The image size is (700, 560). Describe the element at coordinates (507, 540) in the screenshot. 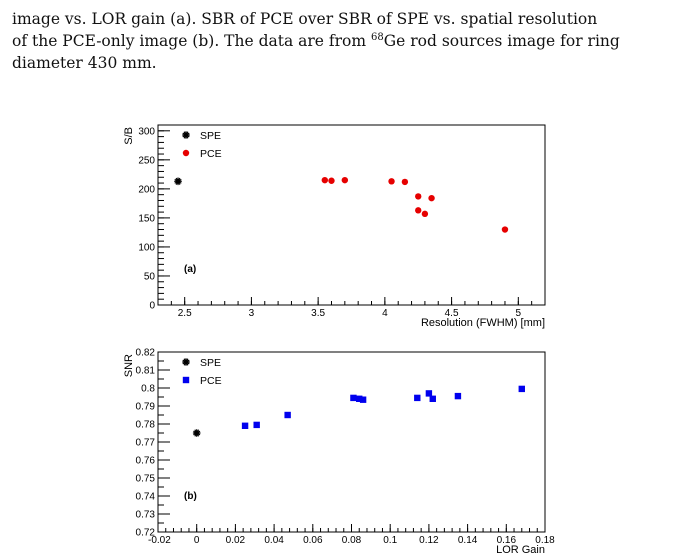

I see `panel-b-x-tick-label: 0.16` at that location.